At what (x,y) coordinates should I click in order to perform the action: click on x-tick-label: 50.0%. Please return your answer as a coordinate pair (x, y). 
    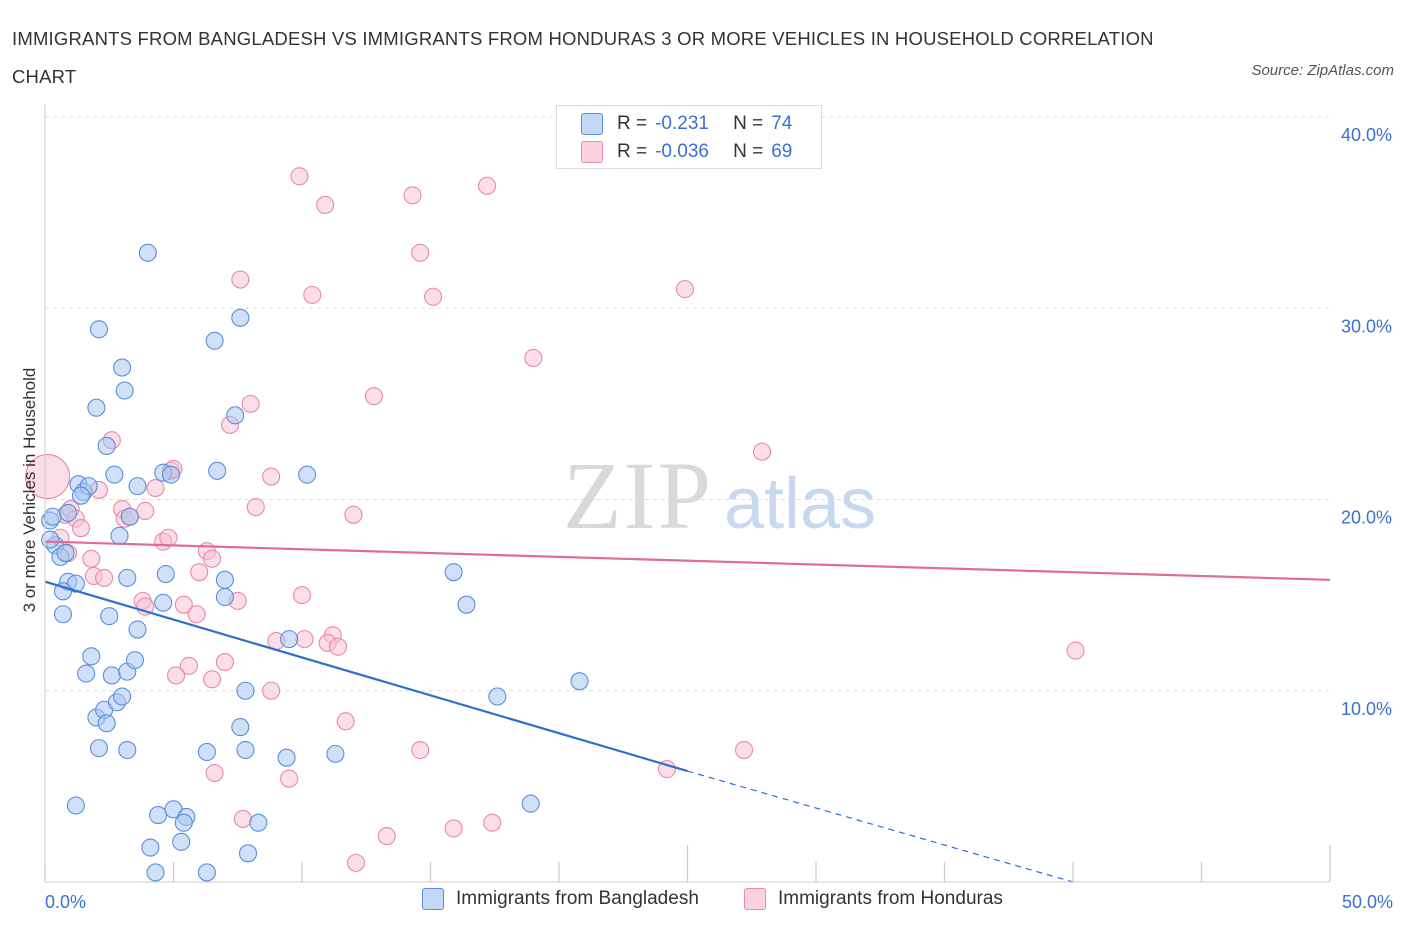
    Looking at the image, I should click on (1367, 902).